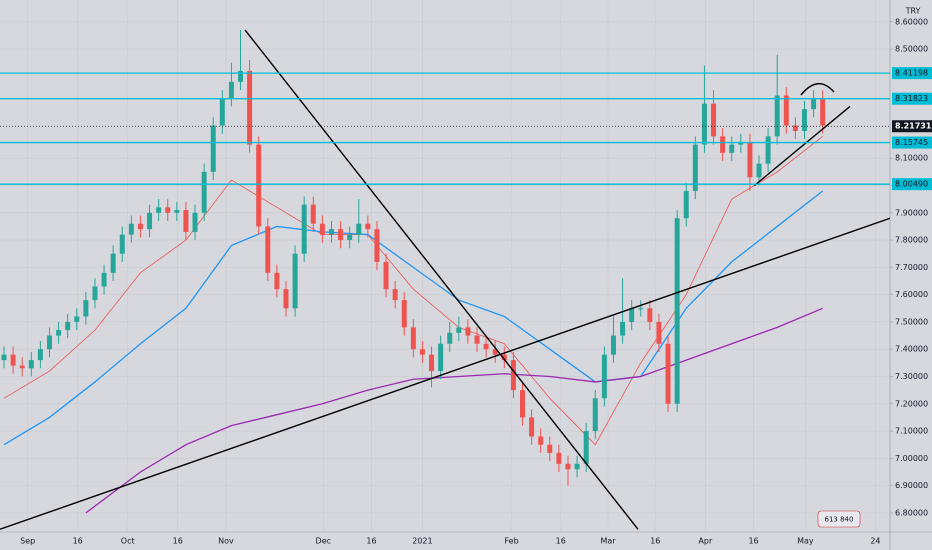 The height and width of the screenshot is (550, 932). Describe the element at coordinates (802, 146) in the screenshot. I see `trendline` at that location.